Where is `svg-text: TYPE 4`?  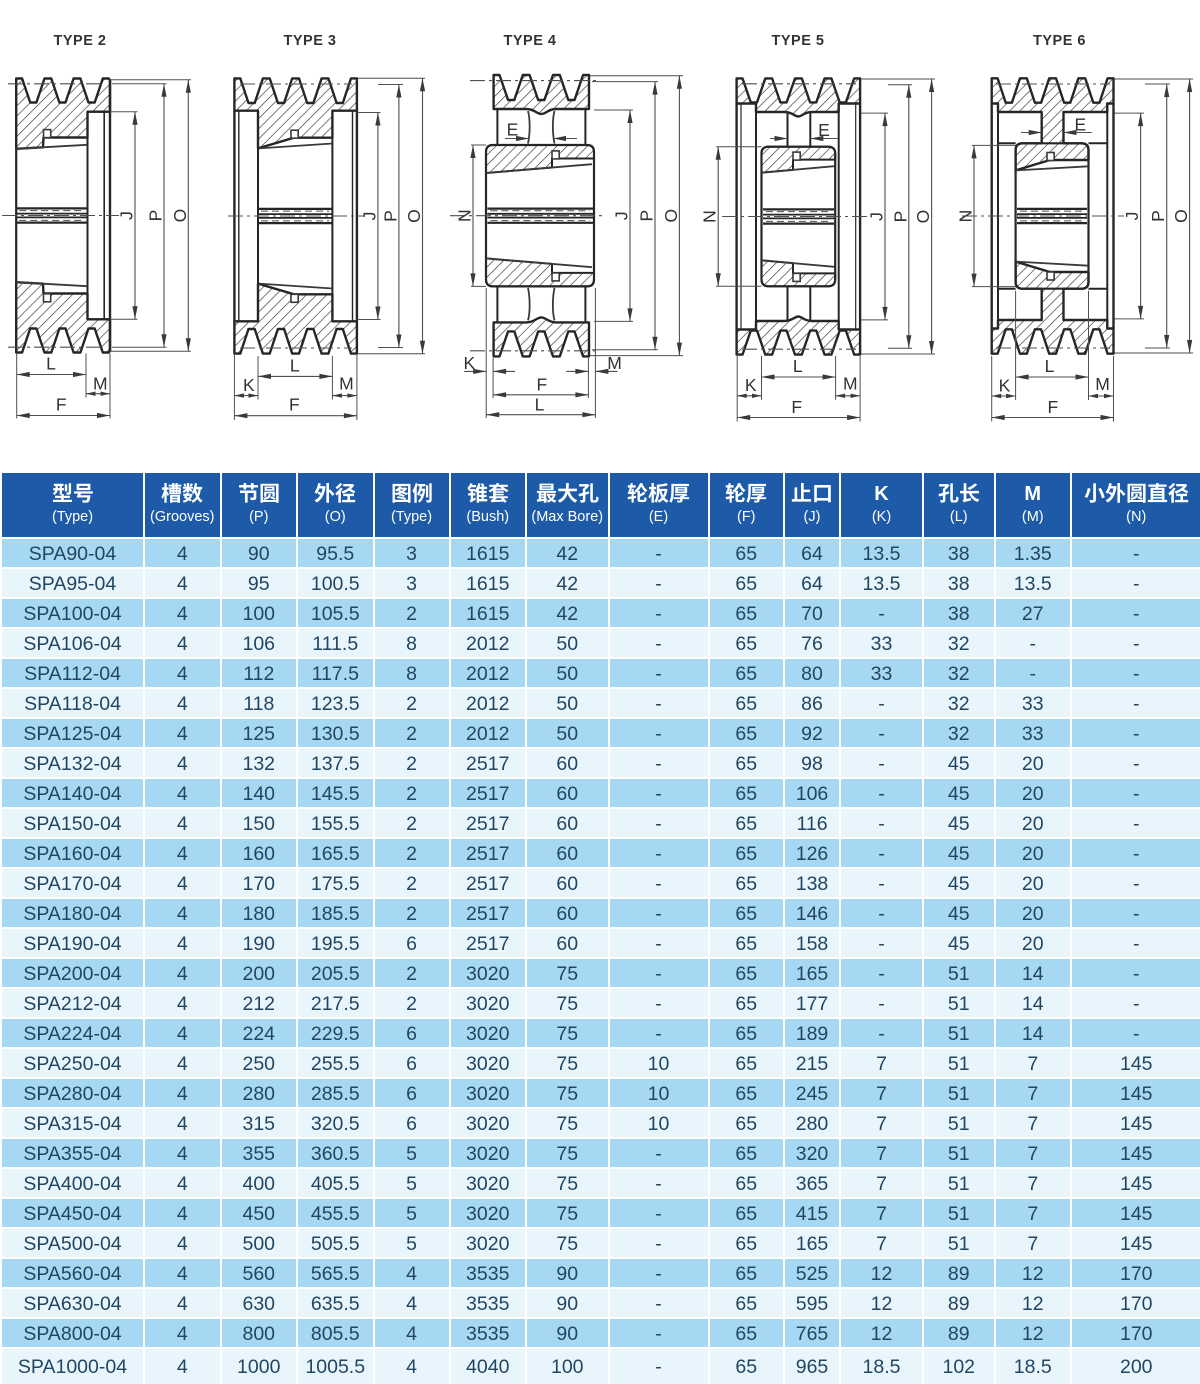
svg-text: TYPE 4 is located at coordinates (530, 41).